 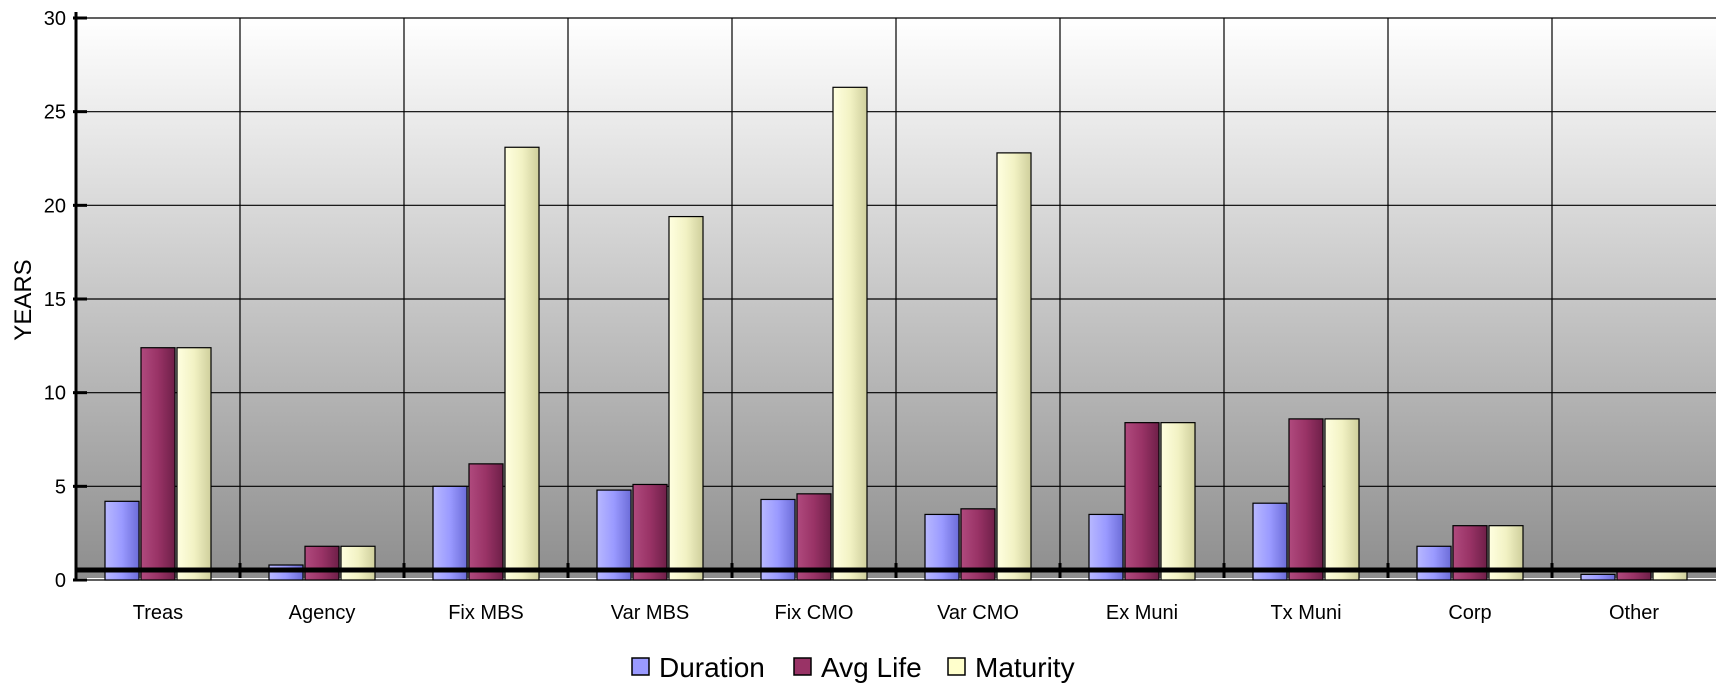 What do you see at coordinates (1305, 613) in the screenshot?
I see `x-tick-label: Tx Muni` at bounding box center [1305, 613].